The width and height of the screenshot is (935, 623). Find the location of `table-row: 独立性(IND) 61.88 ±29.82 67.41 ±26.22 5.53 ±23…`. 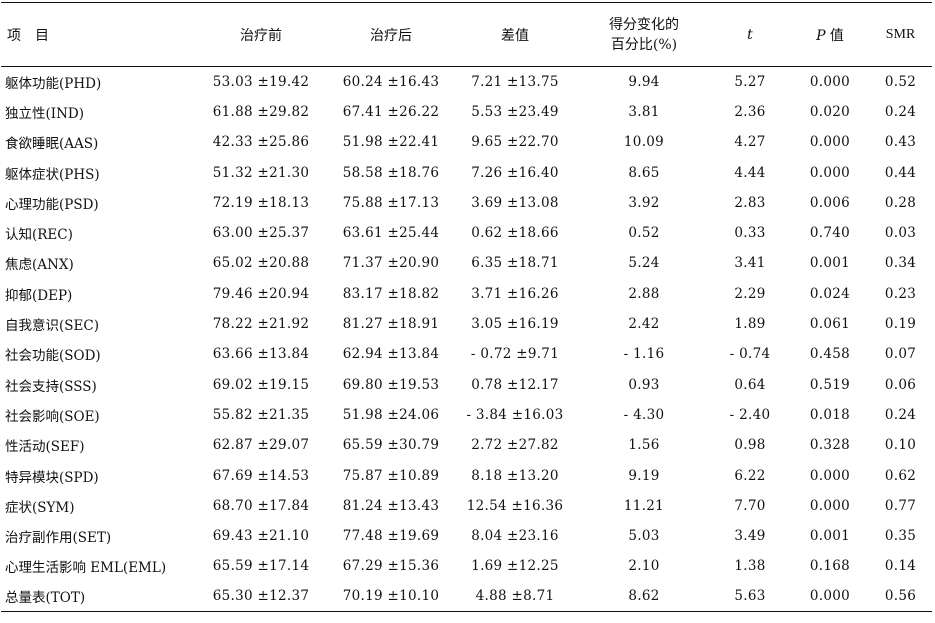

table-row: 独立性(IND) 61.88 ±29.82 67.41 ±26.22 5.53 ±23… is located at coordinates (466, 112).